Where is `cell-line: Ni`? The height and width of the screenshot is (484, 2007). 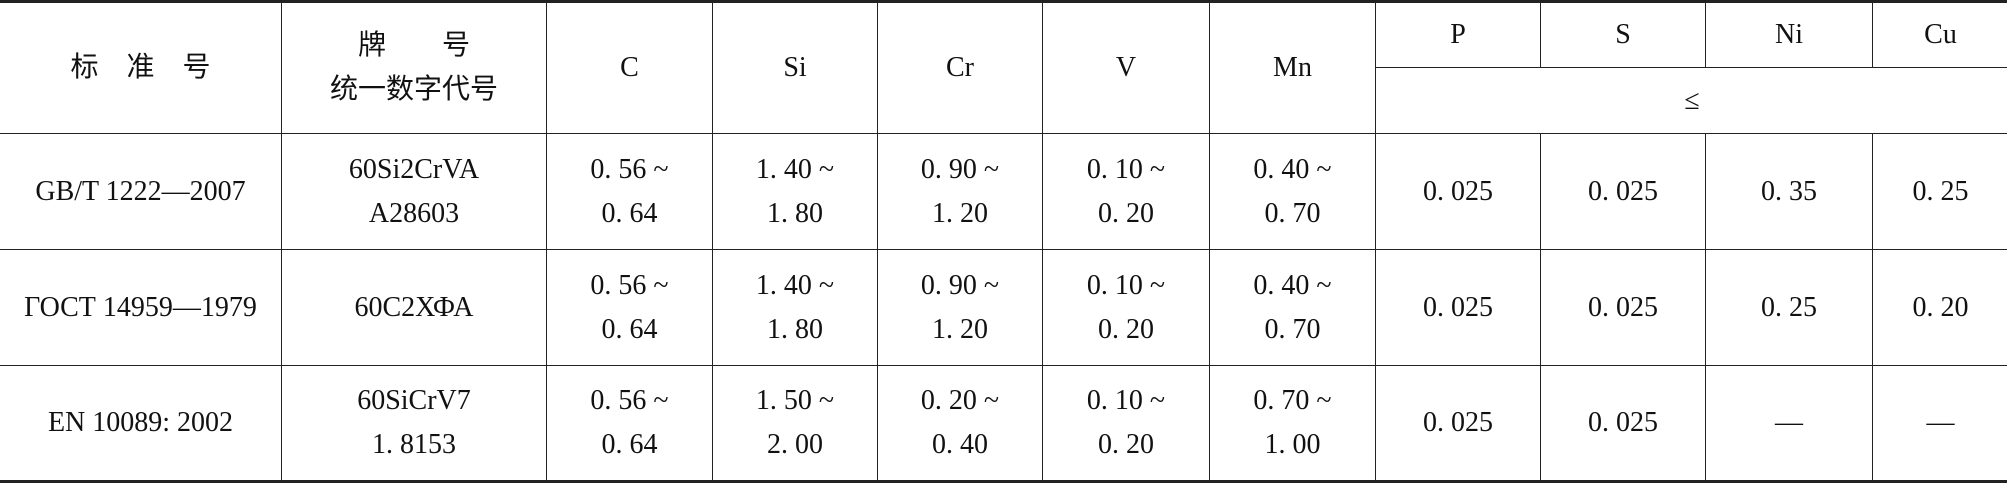 cell-line: Ni is located at coordinates (1789, 34).